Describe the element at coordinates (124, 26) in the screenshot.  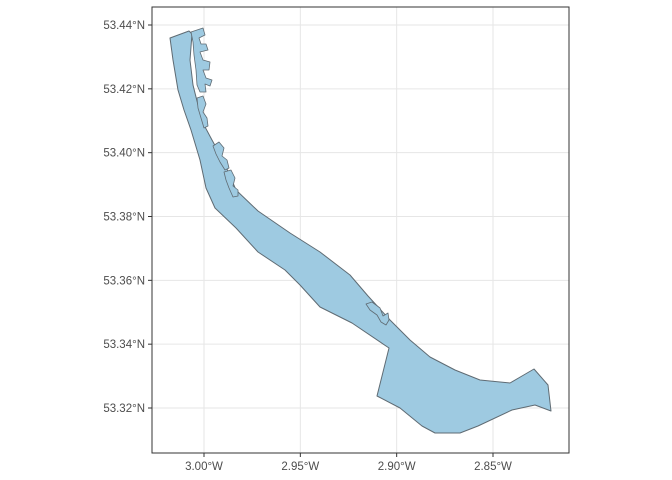
I see `y-tick-label: 53.44°N` at that location.